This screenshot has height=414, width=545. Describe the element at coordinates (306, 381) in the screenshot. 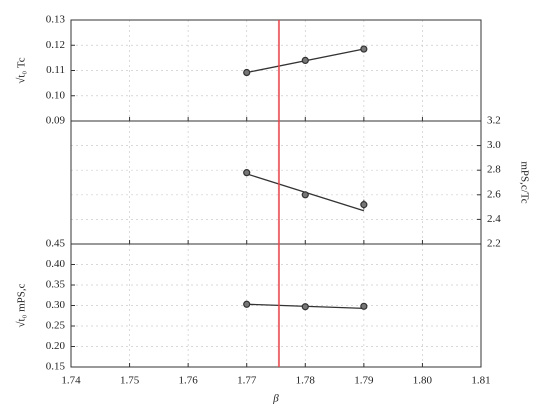

I see `x-tick-label: 1.78` at that location.